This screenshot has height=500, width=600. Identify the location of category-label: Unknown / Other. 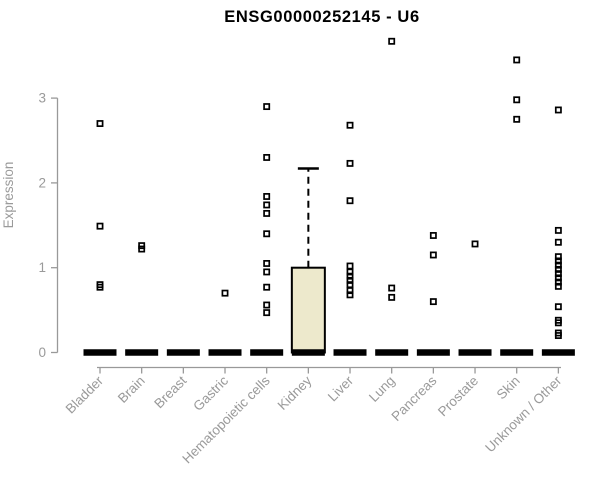
(523, 414).